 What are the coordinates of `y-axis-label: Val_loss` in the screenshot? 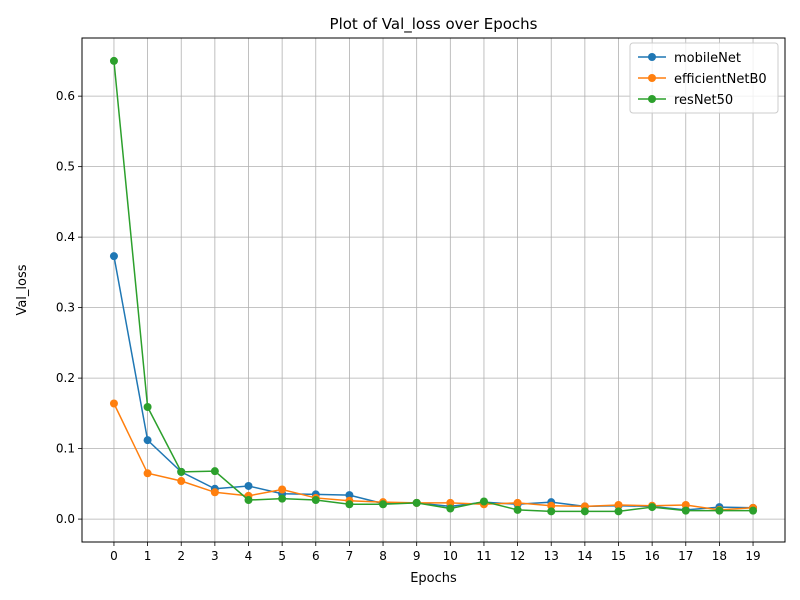 It's located at (22, 289).